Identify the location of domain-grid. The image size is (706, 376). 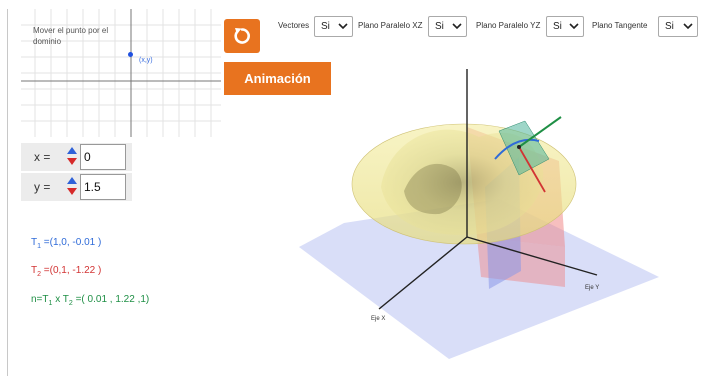
(121, 73).